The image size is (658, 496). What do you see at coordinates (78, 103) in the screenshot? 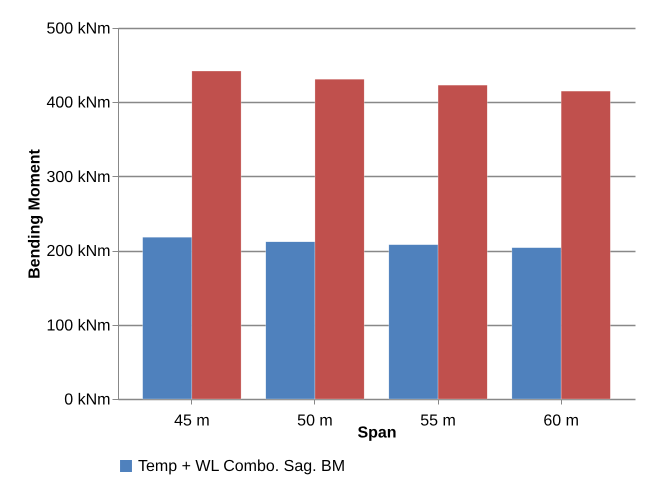
I see `y-tick-label: 400 kNm` at bounding box center [78, 103].